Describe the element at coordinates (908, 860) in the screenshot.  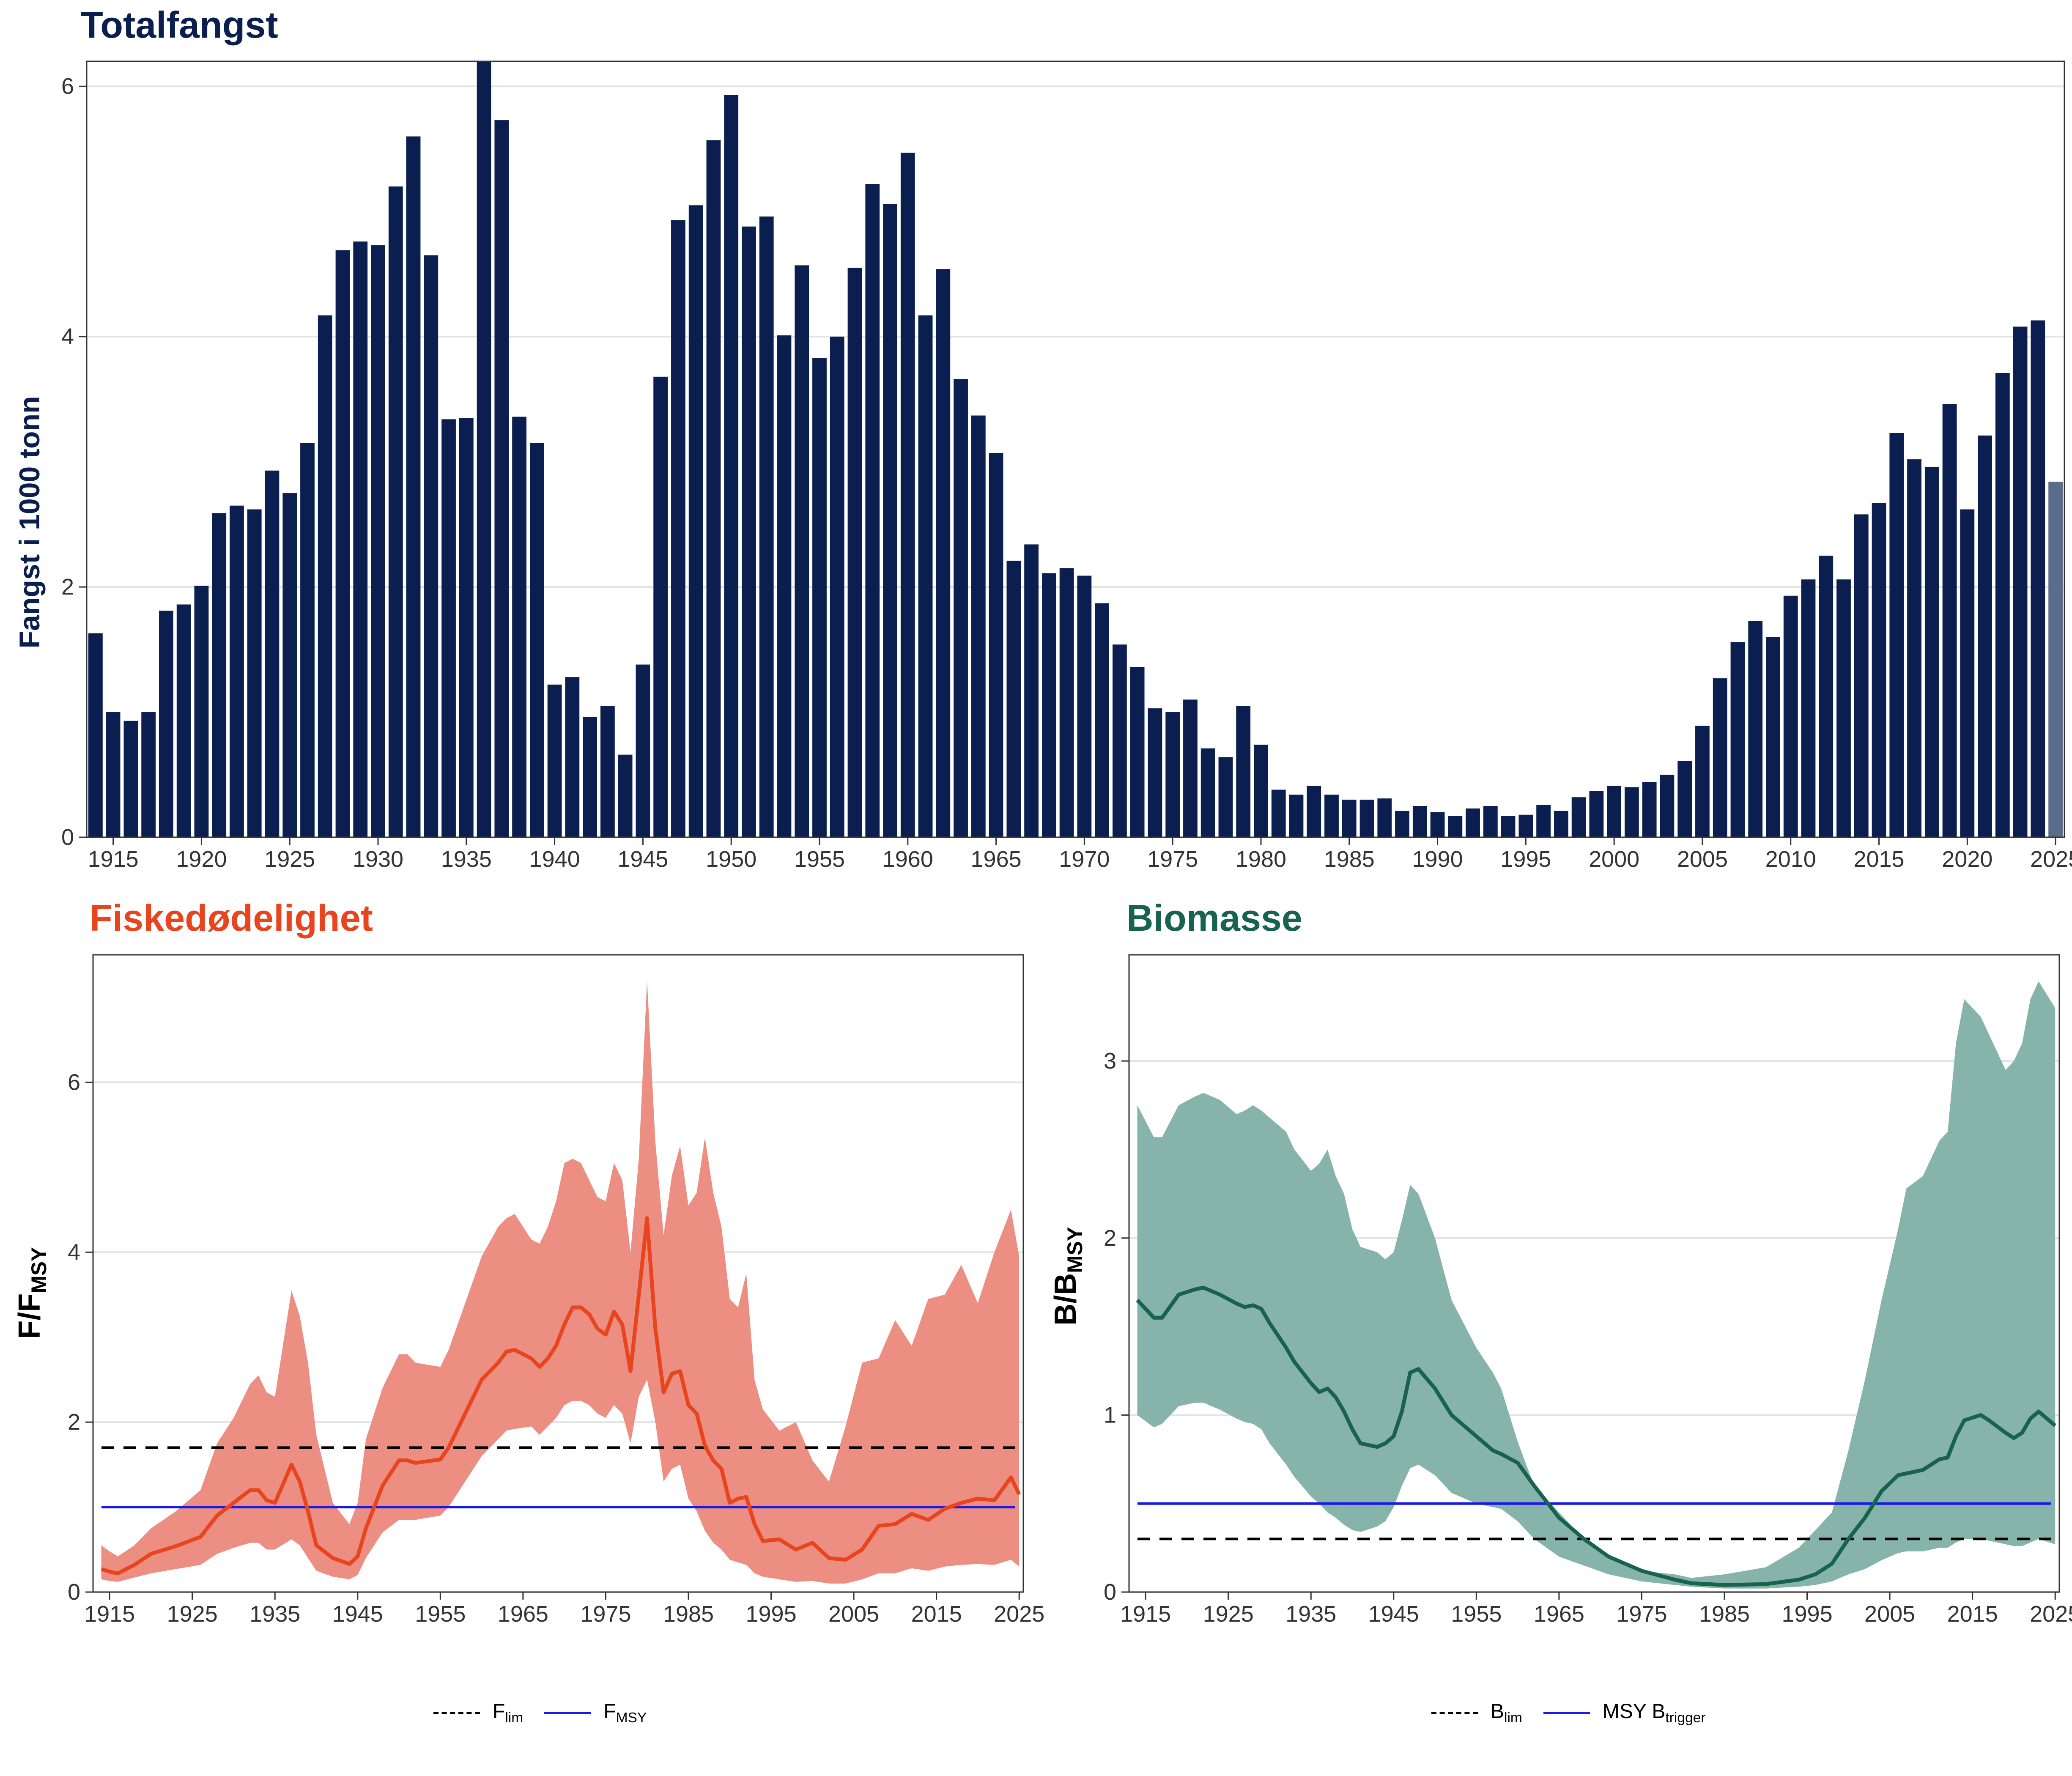
I see `top-x-tick-label: 1960` at that location.